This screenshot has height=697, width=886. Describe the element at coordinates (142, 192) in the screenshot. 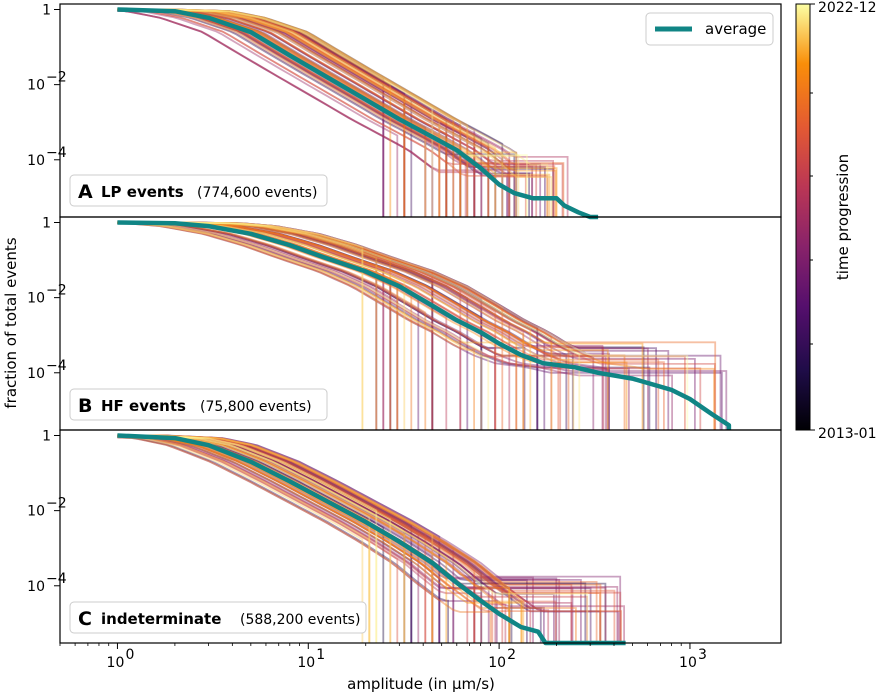

I see `panel-a-name: LP events` at that location.